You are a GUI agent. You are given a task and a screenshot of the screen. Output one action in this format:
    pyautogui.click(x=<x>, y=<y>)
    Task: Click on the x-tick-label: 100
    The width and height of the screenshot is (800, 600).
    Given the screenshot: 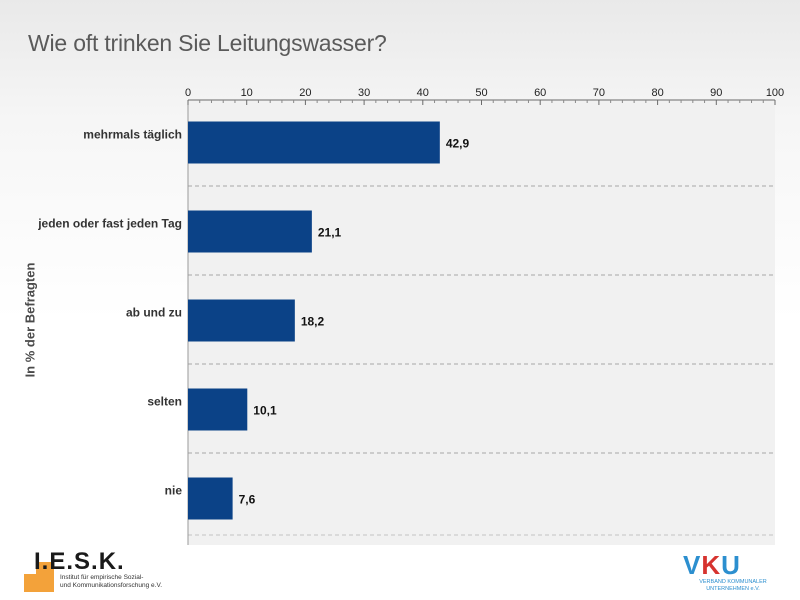 What is the action you would take?
    pyautogui.click(x=775, y=93)
    